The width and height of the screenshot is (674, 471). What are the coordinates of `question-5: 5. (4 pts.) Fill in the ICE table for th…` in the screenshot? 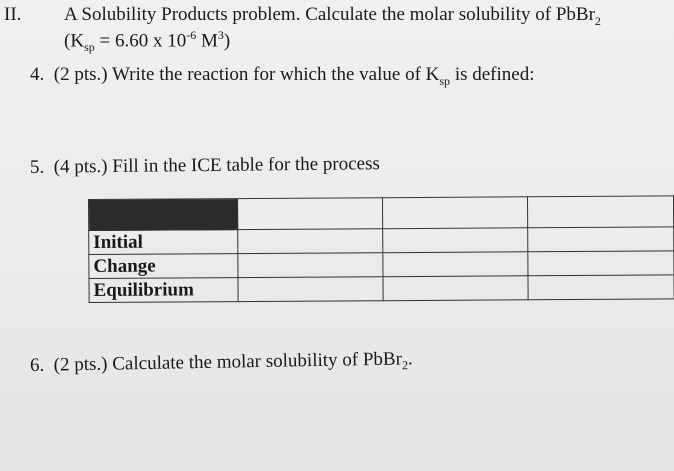 It's located at (204, 165).